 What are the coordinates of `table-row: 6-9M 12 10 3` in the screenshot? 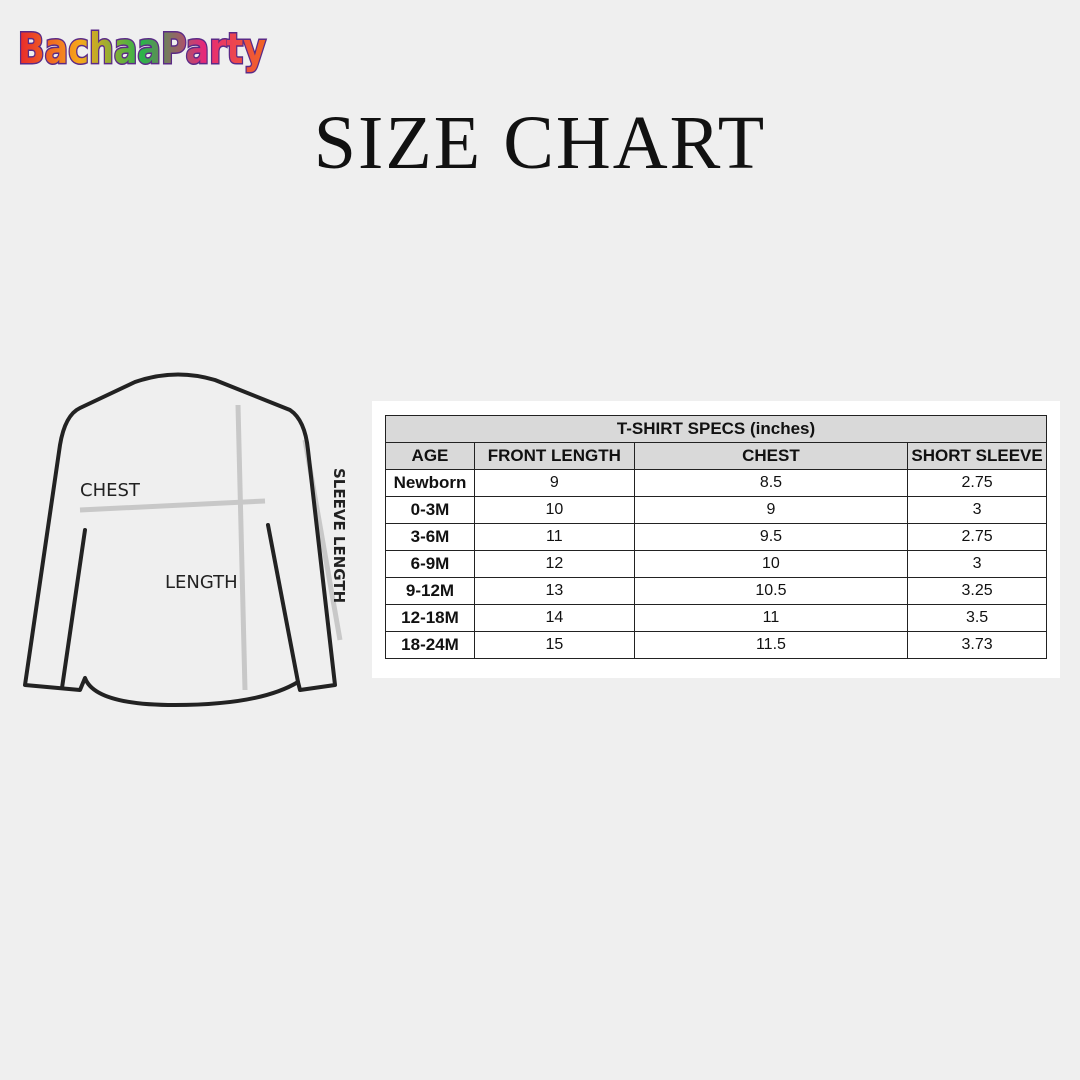 It's located at (716, 564).